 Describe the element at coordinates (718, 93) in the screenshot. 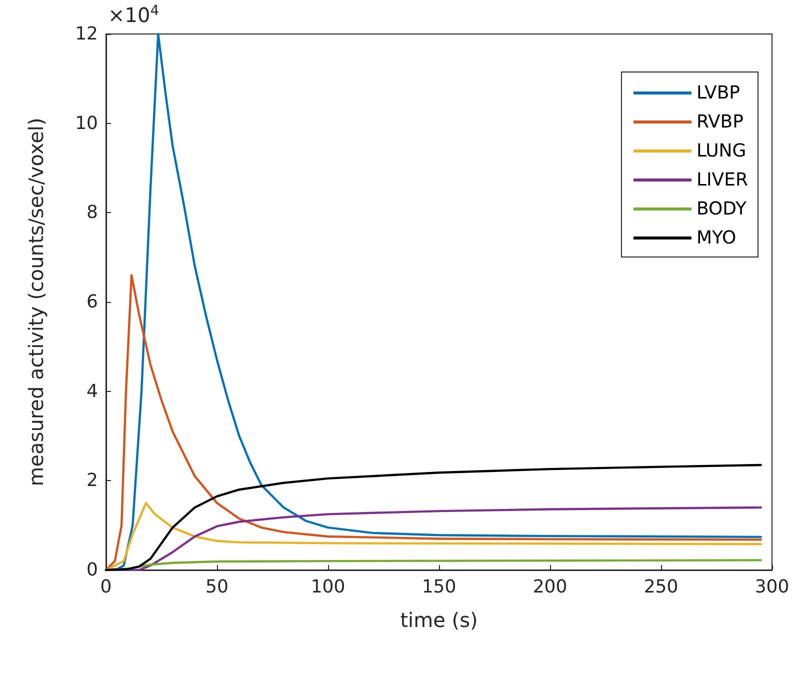

I see `legend-label: LVBP` at that location.